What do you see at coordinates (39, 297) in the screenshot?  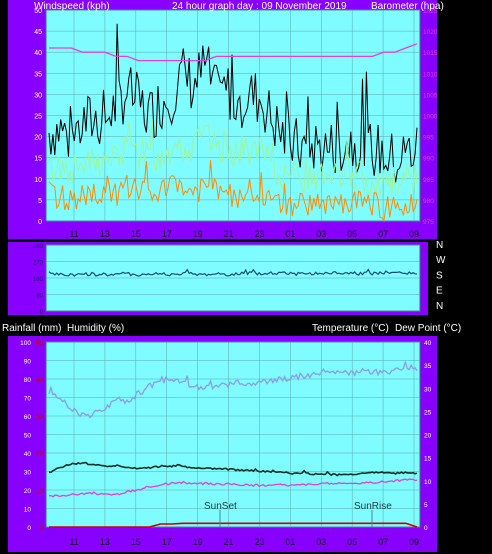 I see `direction-tick-label: 90` at bounding box center [39, 297].